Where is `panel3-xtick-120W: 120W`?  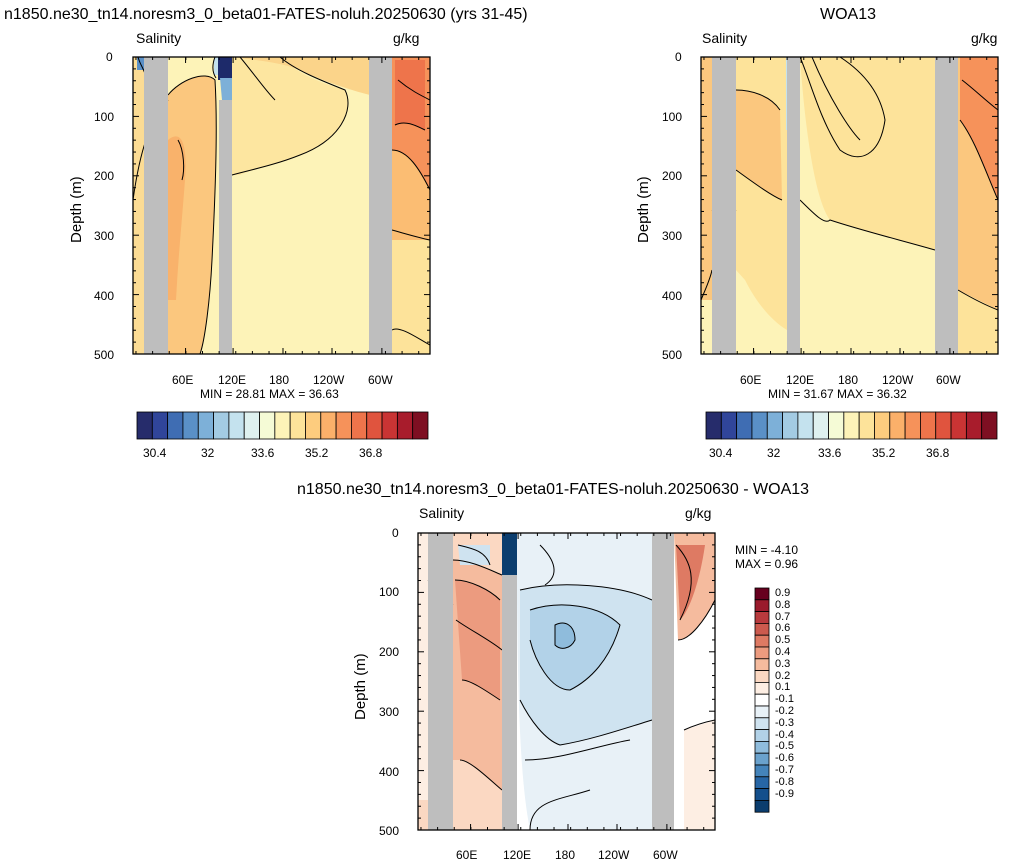 panel3-xtick-120W: 120W is located at coordinates (614, 855).